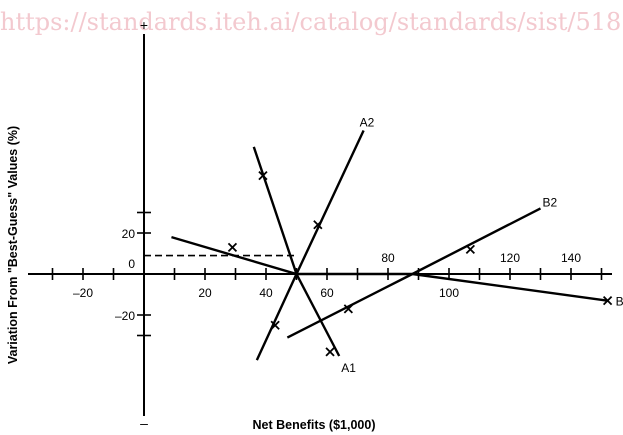  What do you see at coordinates (348, 368) in the screenshot?
I see `series-label-a1: A1` at bounding box center [348, 368].